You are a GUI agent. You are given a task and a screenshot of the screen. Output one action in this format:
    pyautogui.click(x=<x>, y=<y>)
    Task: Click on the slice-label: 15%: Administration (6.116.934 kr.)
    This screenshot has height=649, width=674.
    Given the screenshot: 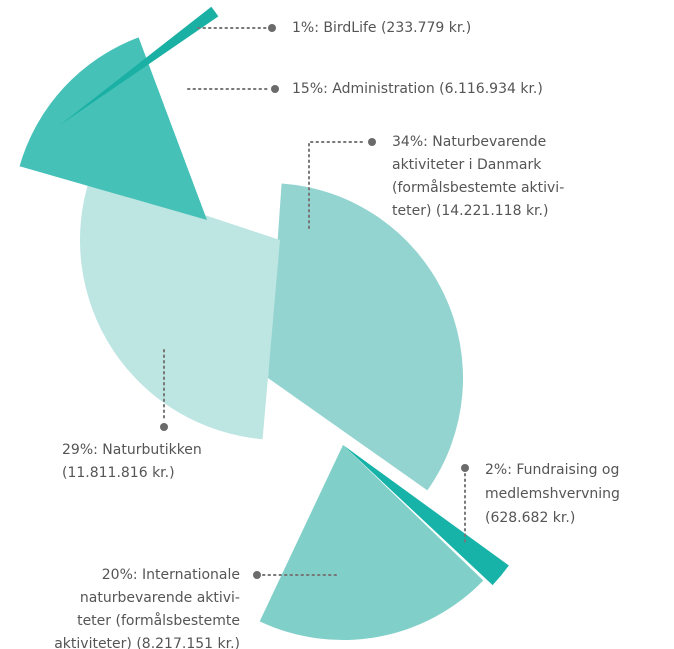 What is the action you would take?
    pyautogui.click(x=417, y=89)
    